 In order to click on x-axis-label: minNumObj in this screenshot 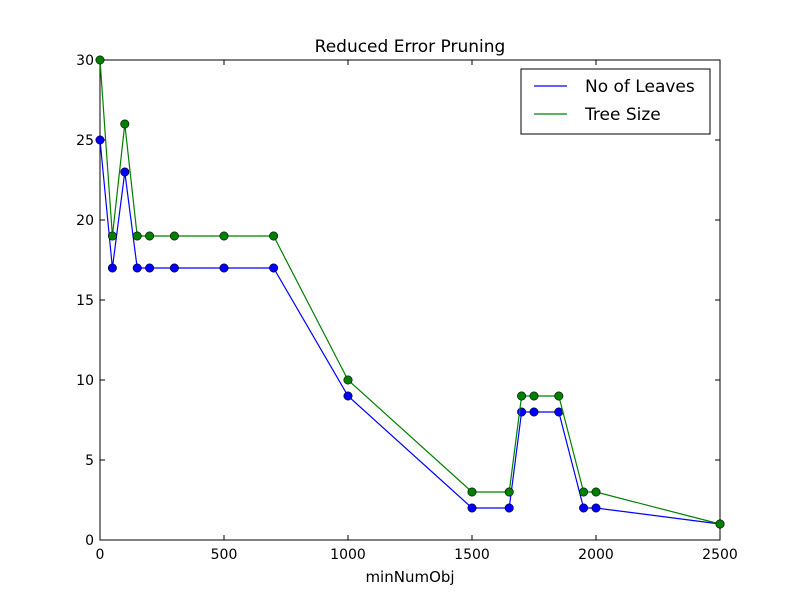, I will do `click(409, 577)`.